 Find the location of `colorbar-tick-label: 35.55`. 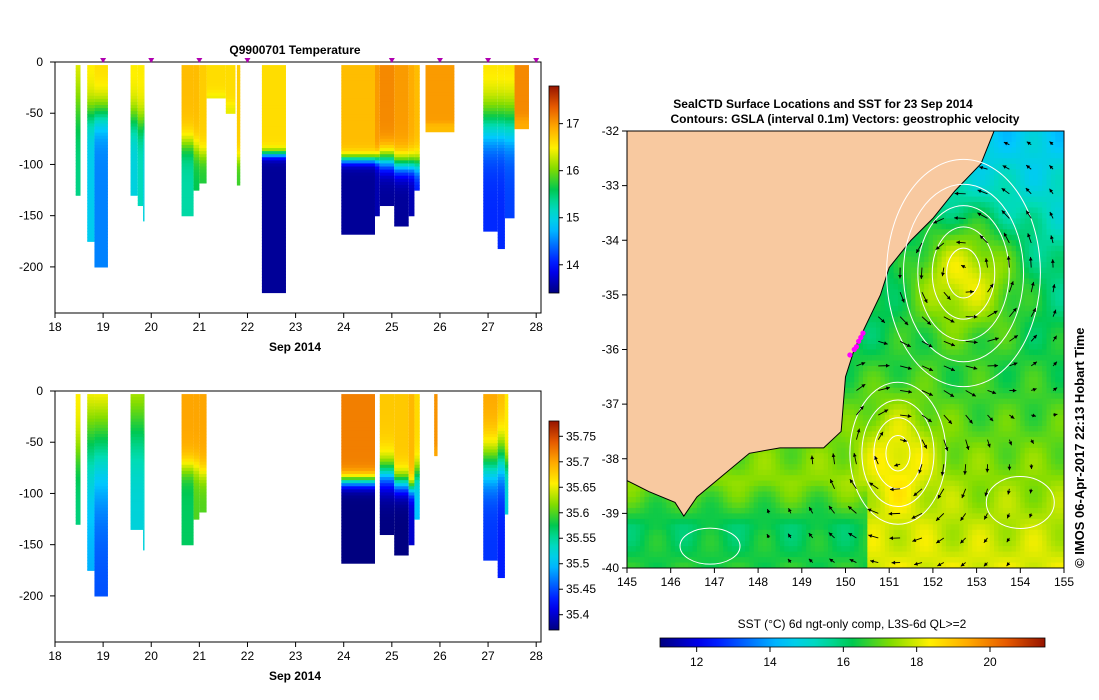

colorbar-tick-label: 35.55 is located at coordinates (581, 538).